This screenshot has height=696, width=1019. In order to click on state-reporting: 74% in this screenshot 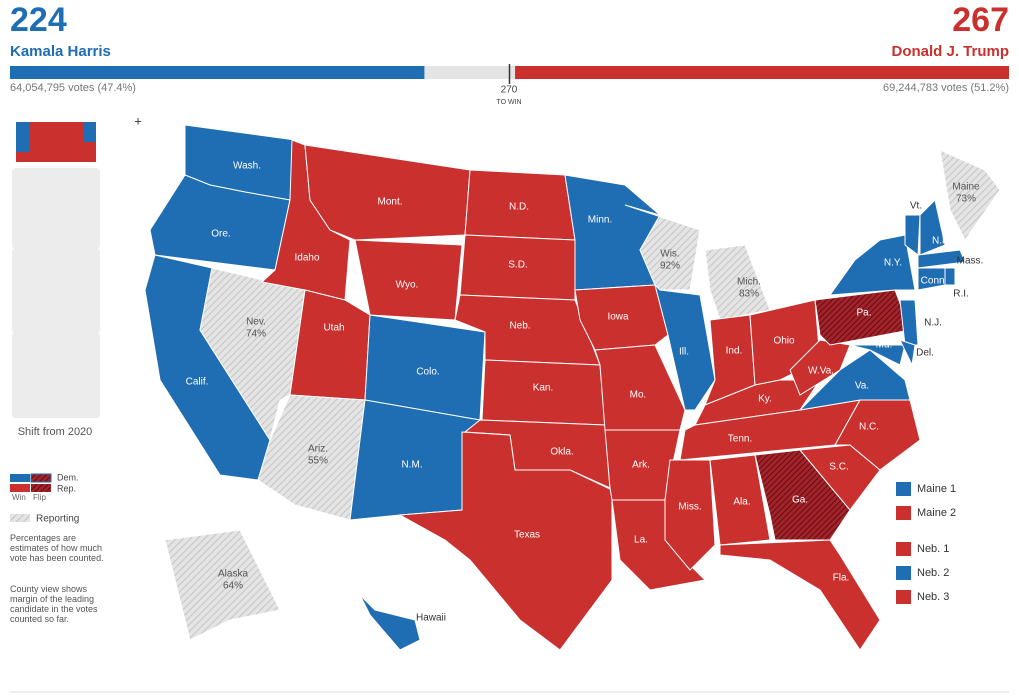, I will do `click(256, 334)`.